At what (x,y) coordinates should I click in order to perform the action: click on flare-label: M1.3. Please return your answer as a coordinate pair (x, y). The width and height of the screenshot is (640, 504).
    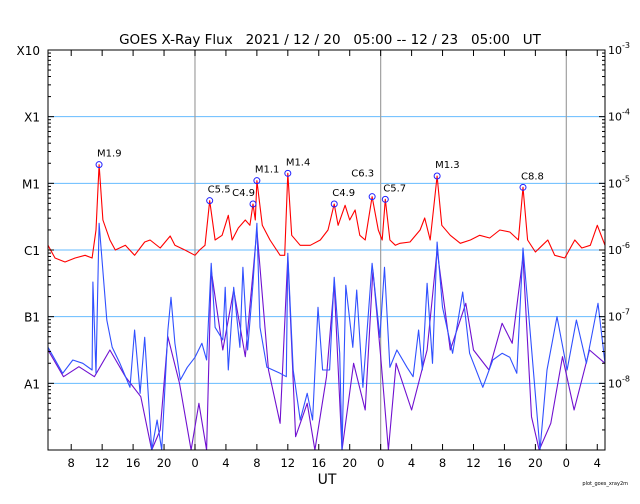
    Looking at the image, I should click on (447, 165).